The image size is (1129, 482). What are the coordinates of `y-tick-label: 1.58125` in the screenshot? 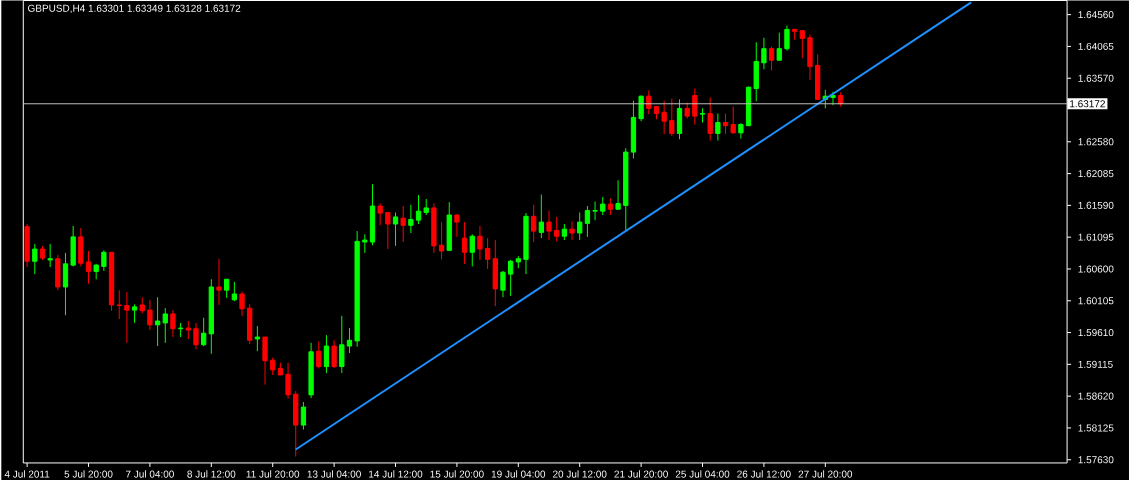 It's located at (1096, 428).